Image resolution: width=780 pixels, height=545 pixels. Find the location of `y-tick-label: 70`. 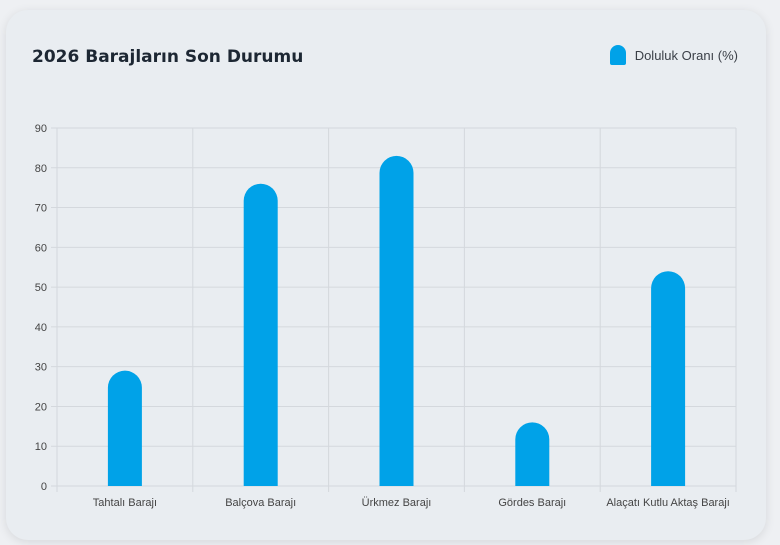

y-tick-label: 70 is located at coordinates (41, 209).